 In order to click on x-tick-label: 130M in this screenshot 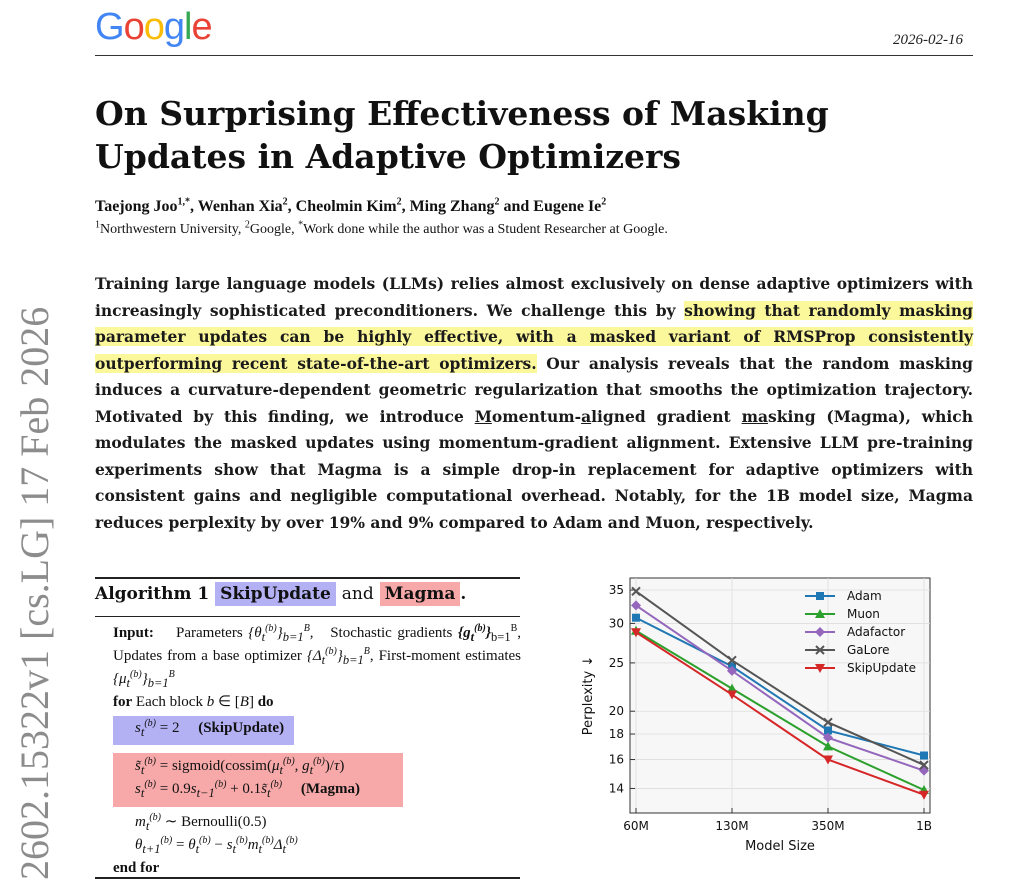, I will do `click(731, 826)`.